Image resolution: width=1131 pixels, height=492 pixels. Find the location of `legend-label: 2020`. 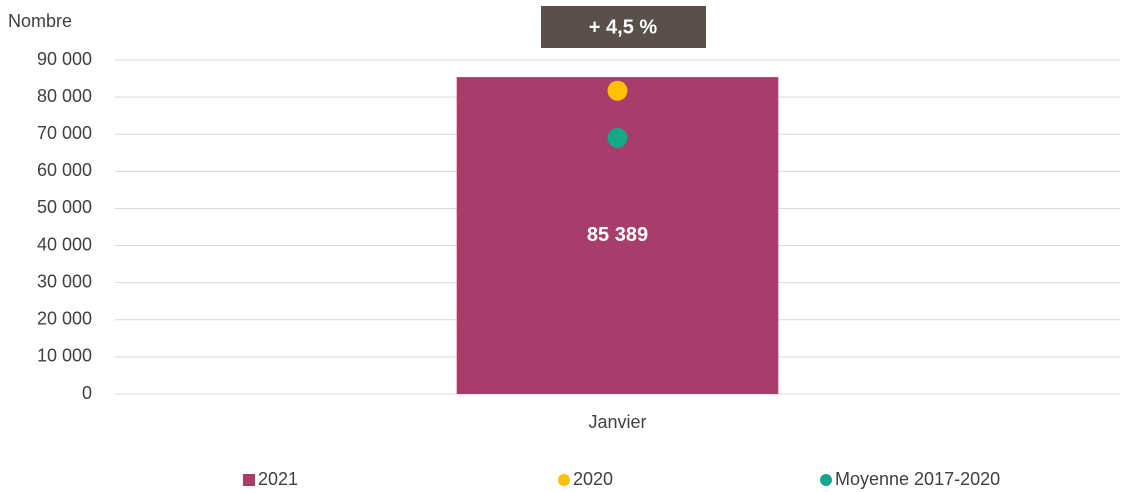

legend-label: 2020 is located at coordinates (593, 479).